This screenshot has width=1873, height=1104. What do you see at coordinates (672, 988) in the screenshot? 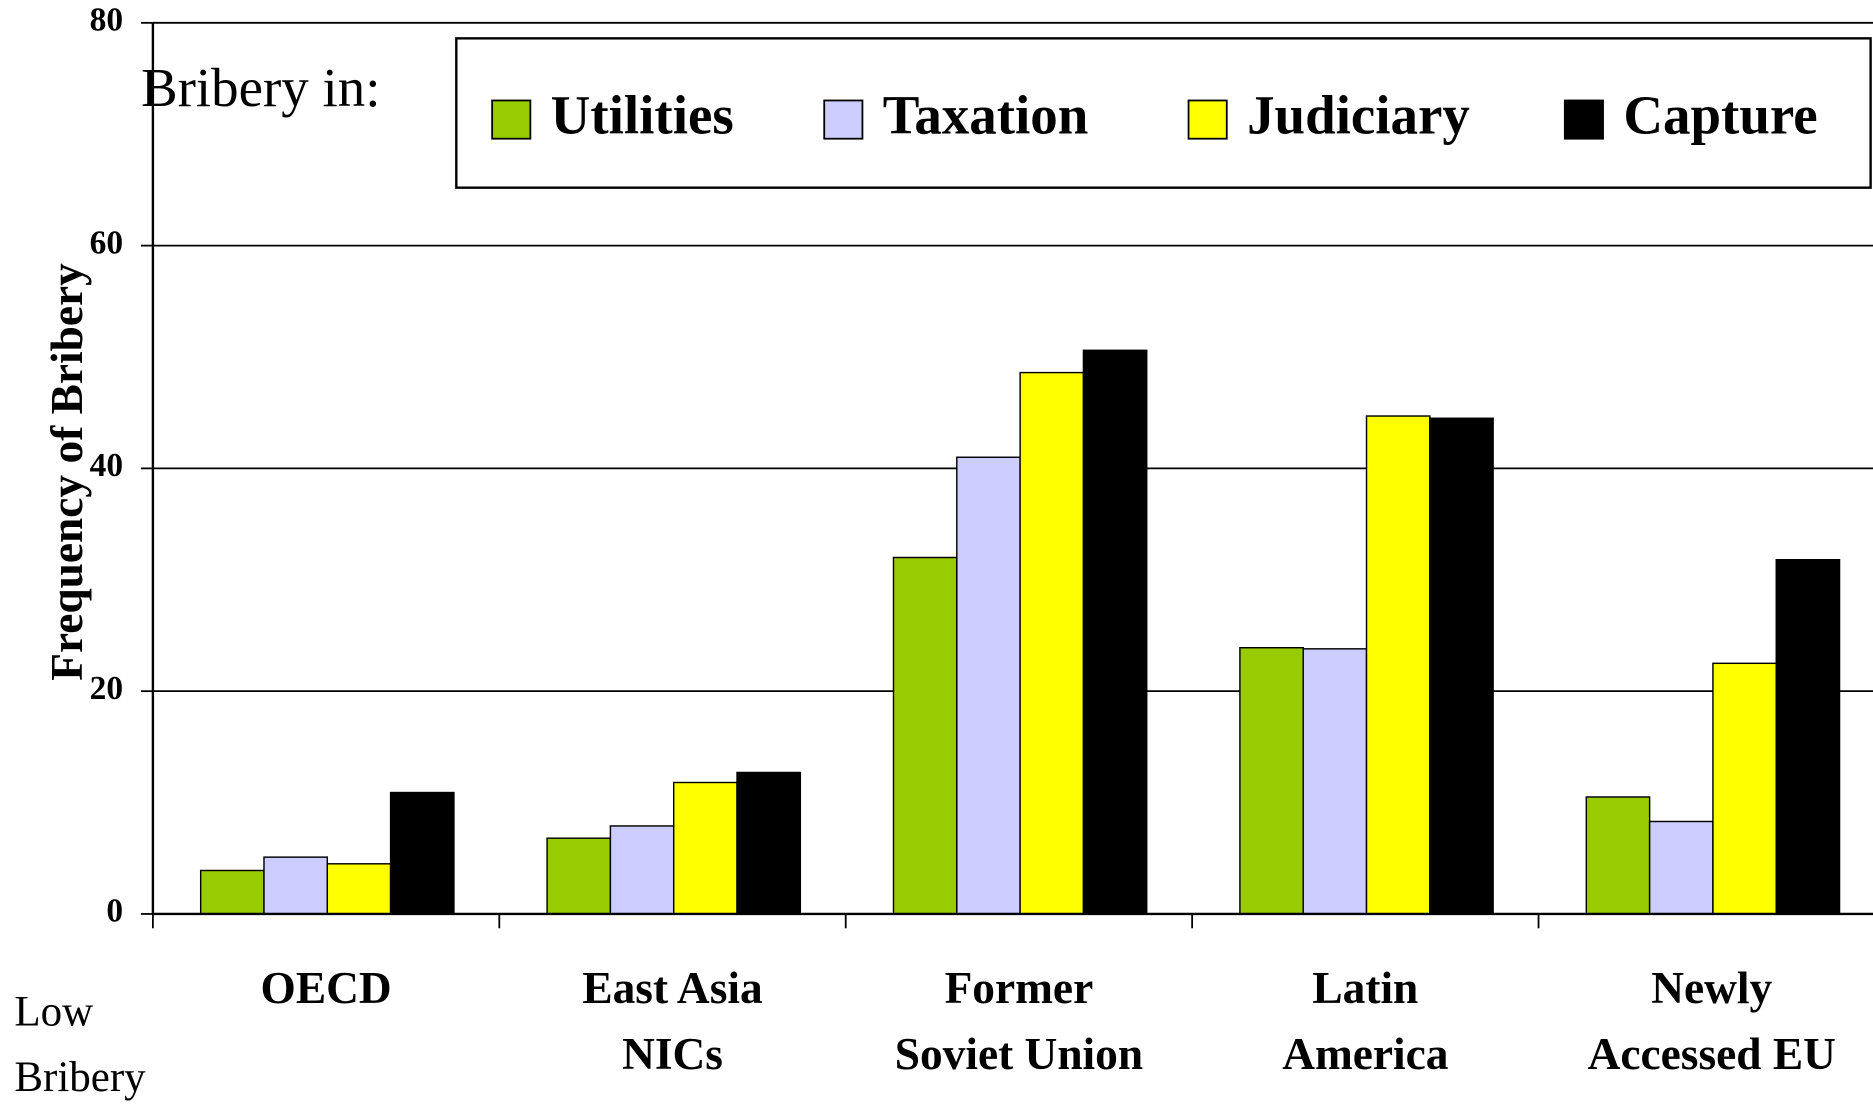
I see `x-tick-label: East Asia` at bounding box center [672, 988].